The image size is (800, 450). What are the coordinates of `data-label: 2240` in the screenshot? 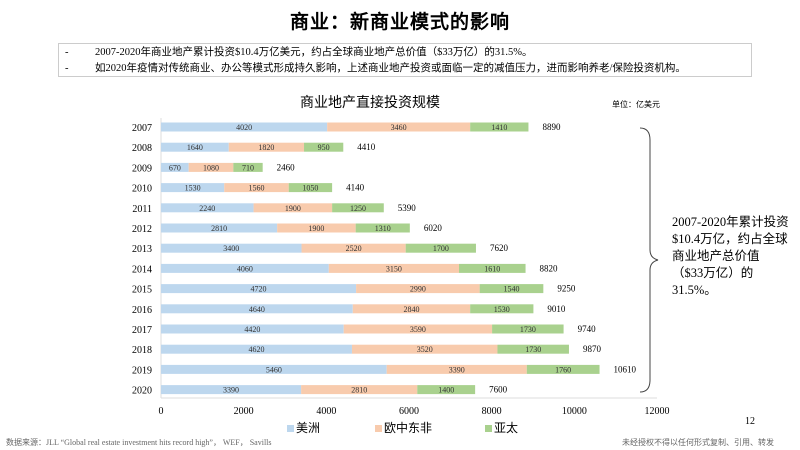 It's located at (207, 208).